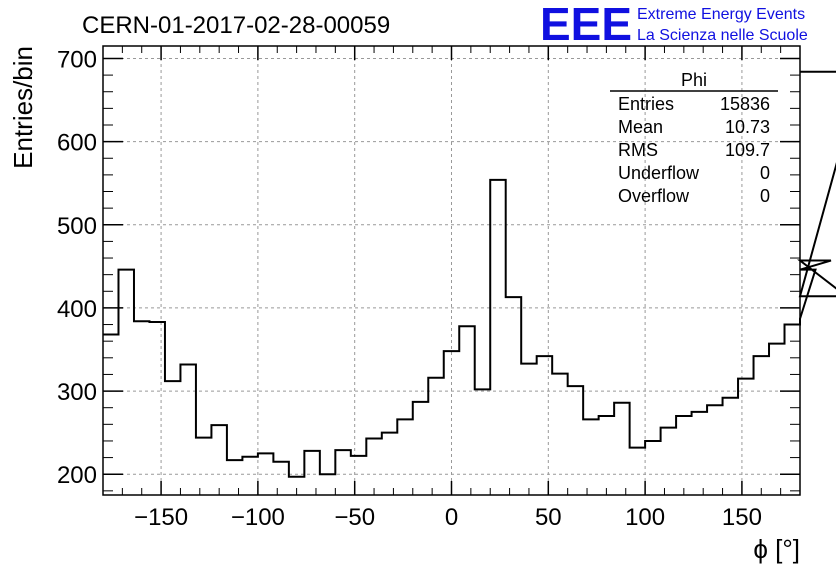 The height and width of the screenshot is (572, 836). I want to click on stats-label: Overflow, so click(654, 196).